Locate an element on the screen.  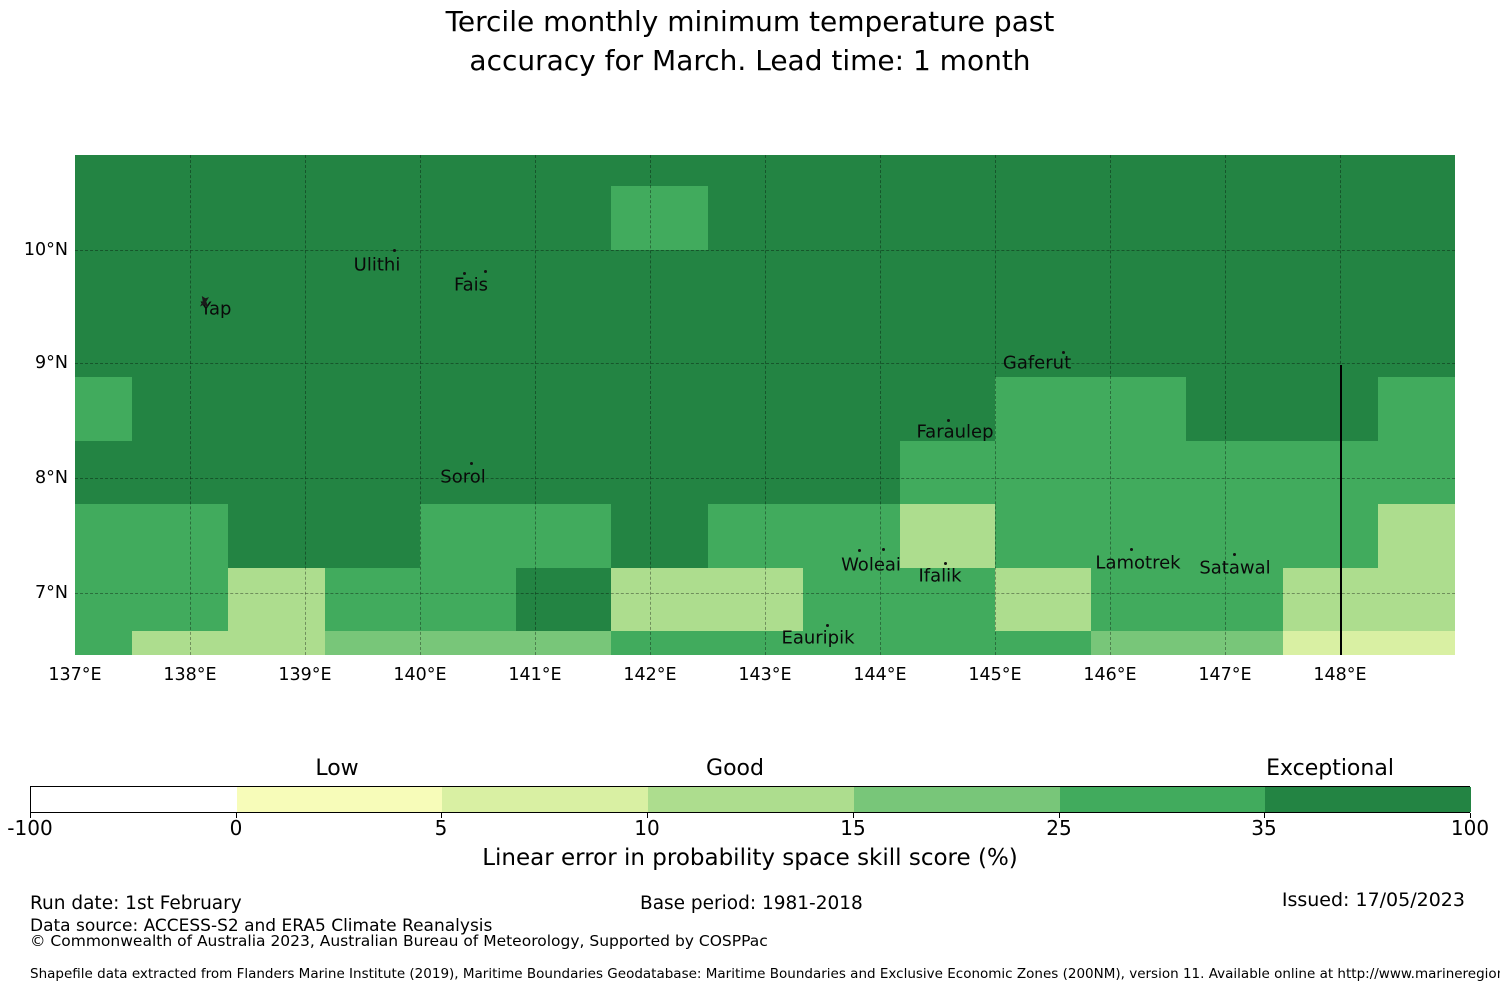
colorbar-category-label: Exceptional is located at coordinates (1330, 768).